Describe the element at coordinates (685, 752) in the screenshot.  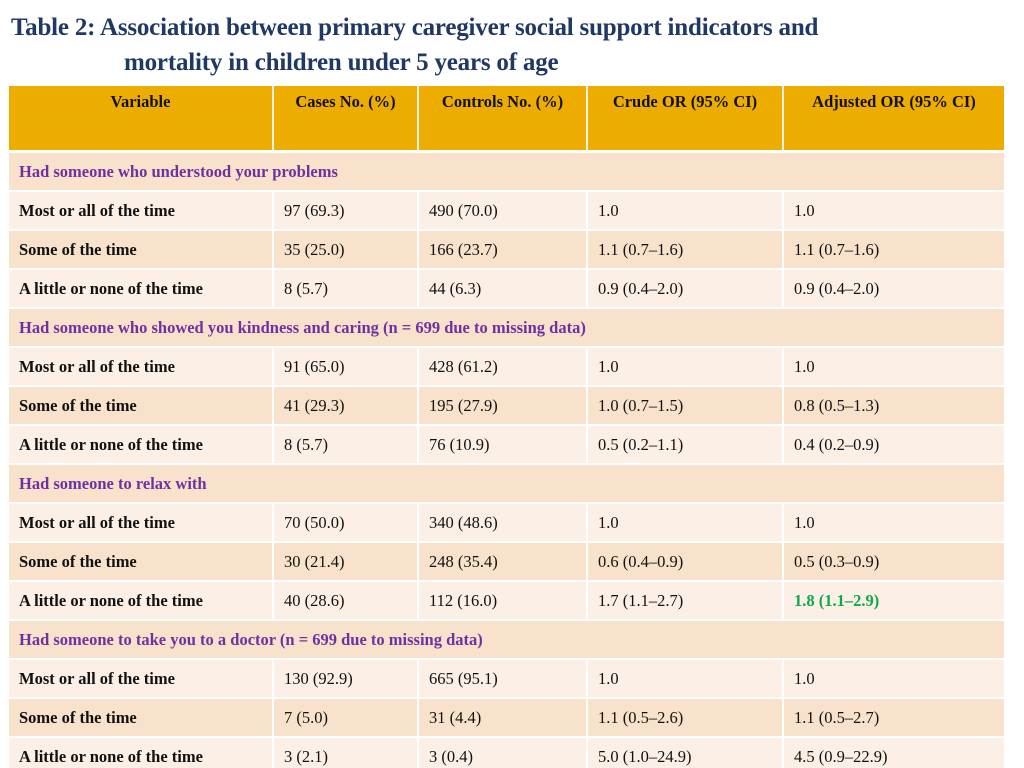
I see `crude-or-cell: 5.0 (1.0–24.9)` at that location.